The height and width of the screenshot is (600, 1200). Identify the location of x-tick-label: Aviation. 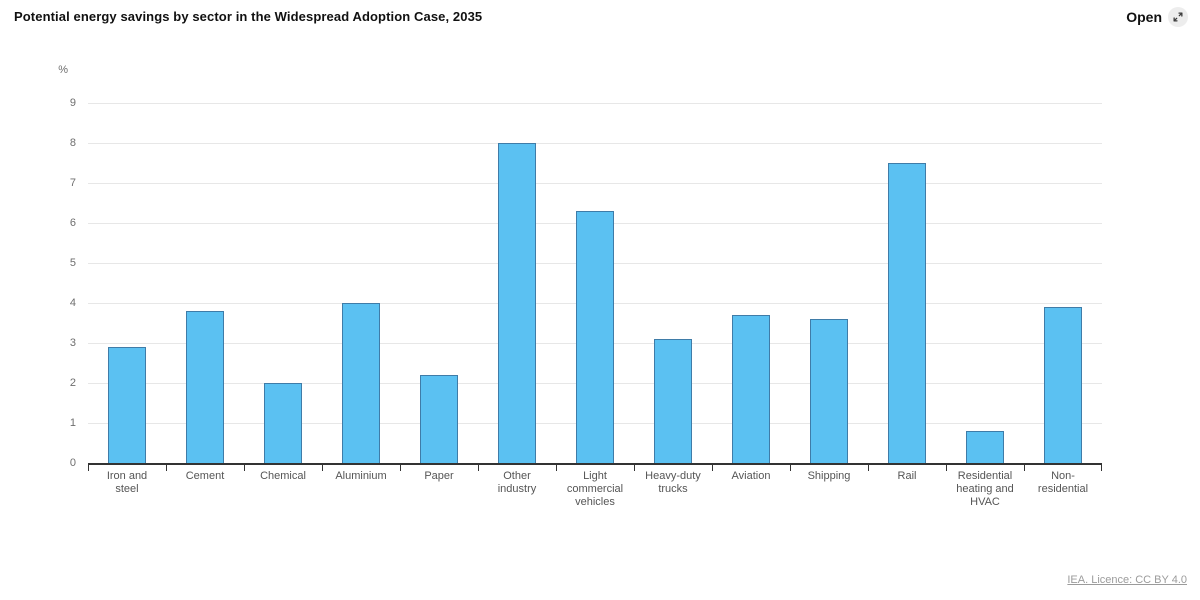
(751, 476).